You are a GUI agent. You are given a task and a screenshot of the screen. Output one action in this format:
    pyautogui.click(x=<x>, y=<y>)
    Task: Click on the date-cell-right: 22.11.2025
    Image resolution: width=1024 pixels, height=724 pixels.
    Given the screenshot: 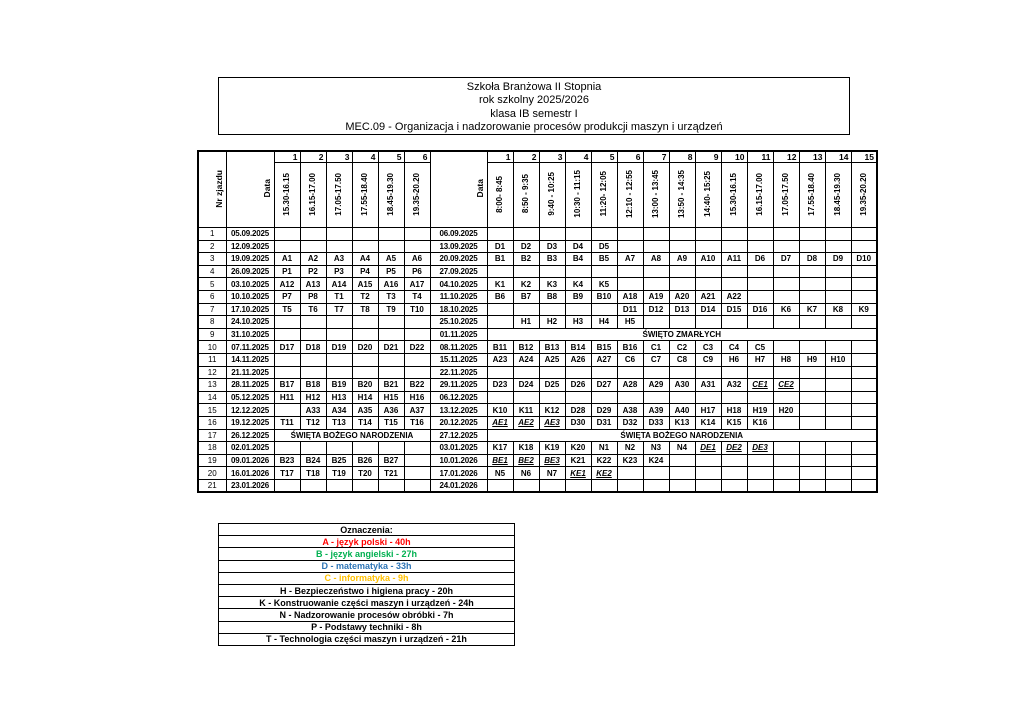 What is the action you would take?
    pyautogui.click(x=458, y=372)
    